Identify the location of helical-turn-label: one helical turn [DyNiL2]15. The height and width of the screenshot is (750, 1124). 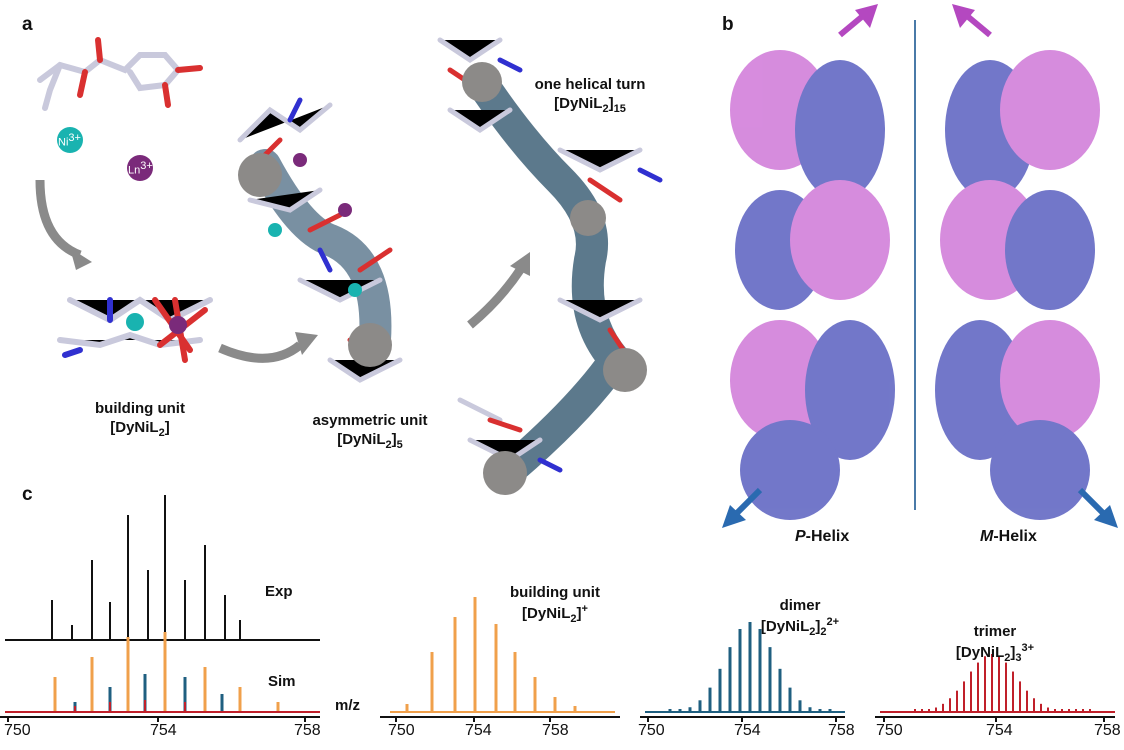
(590, 95).